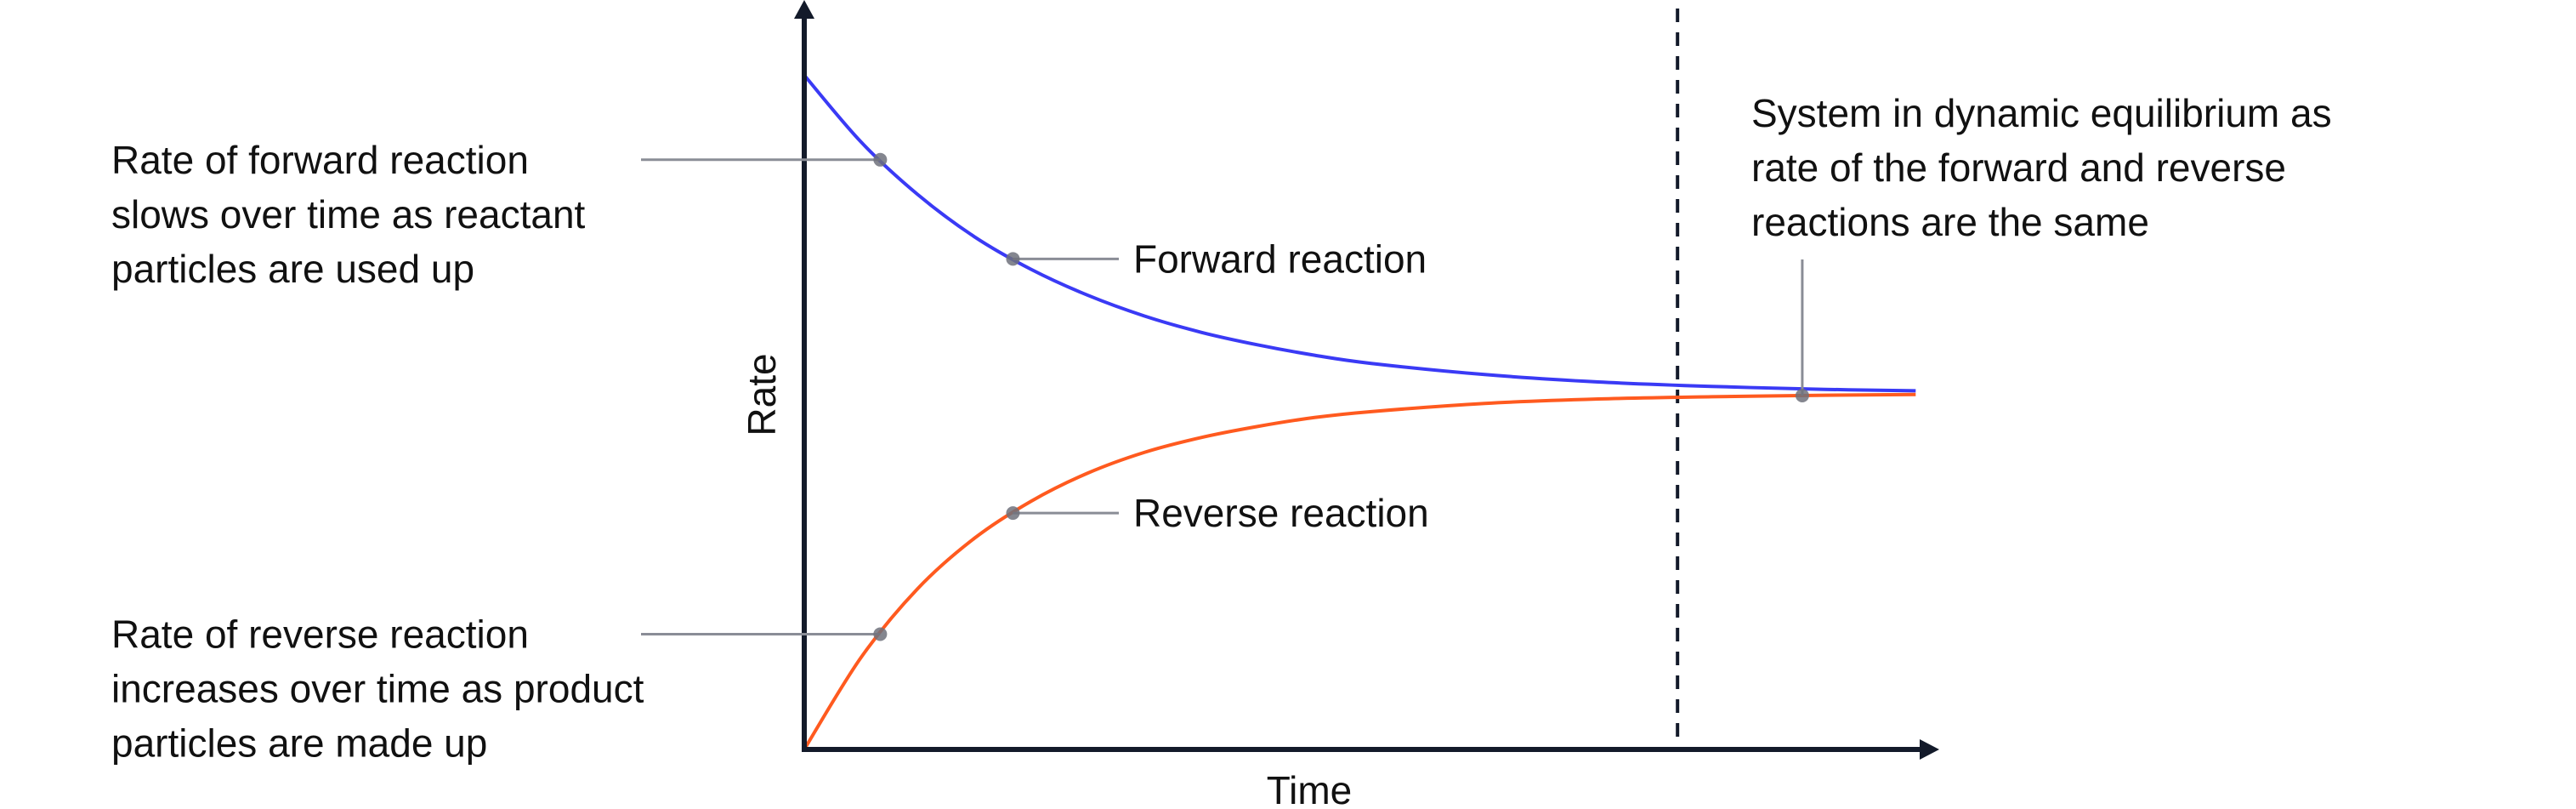 The image size is (2576, 809). I want to click on annotation-text: particles are used up, so click(293, 269).